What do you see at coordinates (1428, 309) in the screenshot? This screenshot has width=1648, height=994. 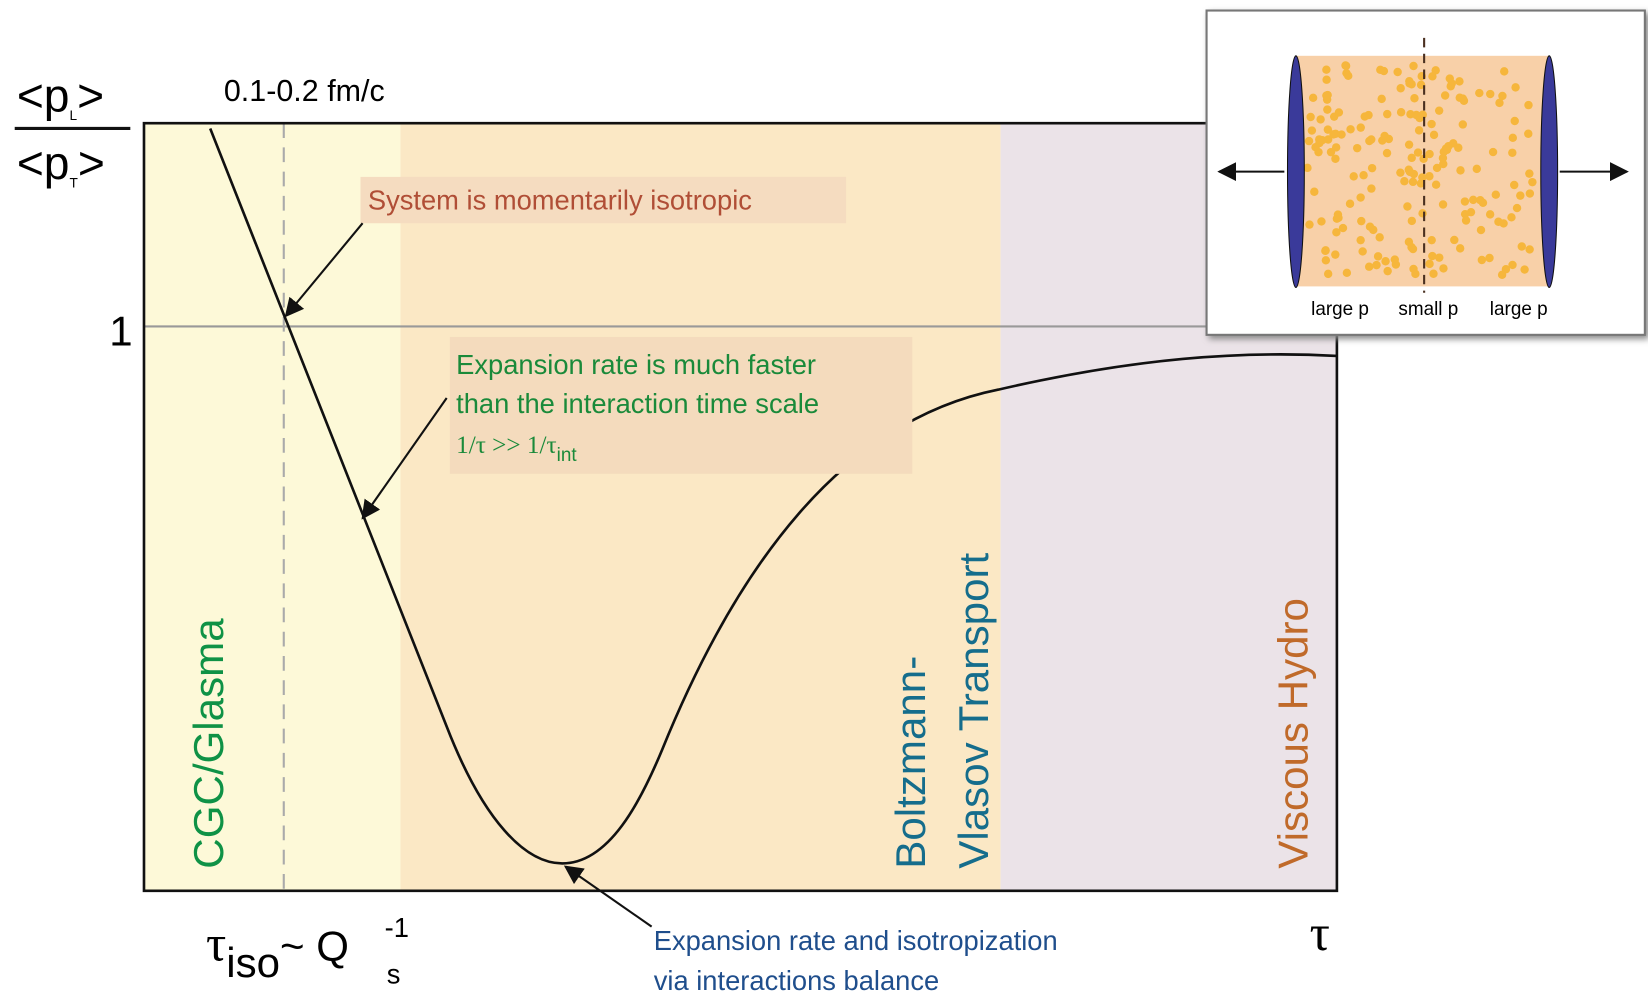 I see `inset-label: small p` at bounding box center [1428, 309].